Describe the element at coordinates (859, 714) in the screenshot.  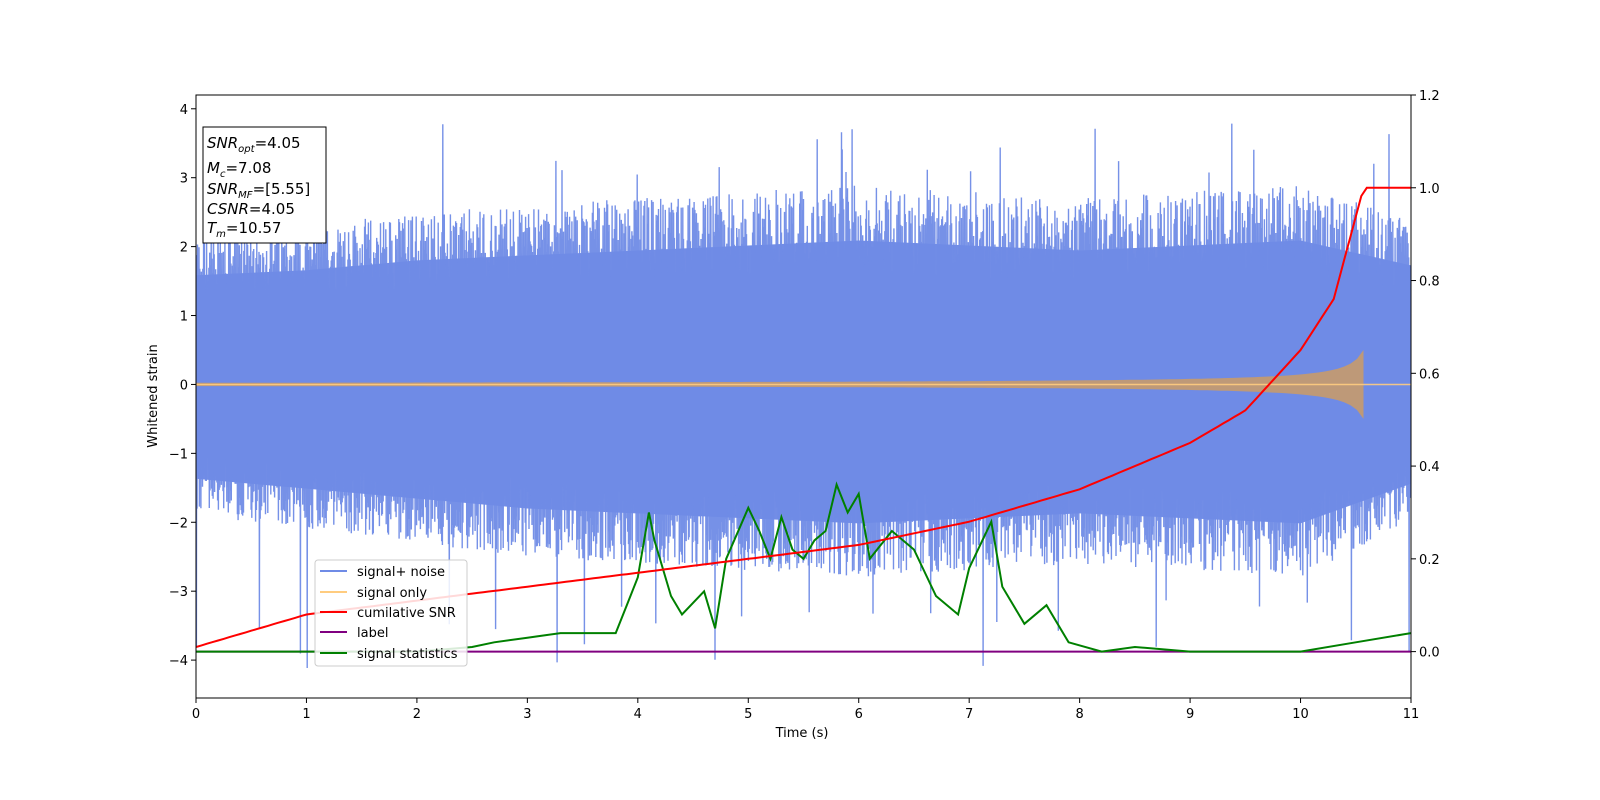
I see `x-tick-label: 6` at that location.